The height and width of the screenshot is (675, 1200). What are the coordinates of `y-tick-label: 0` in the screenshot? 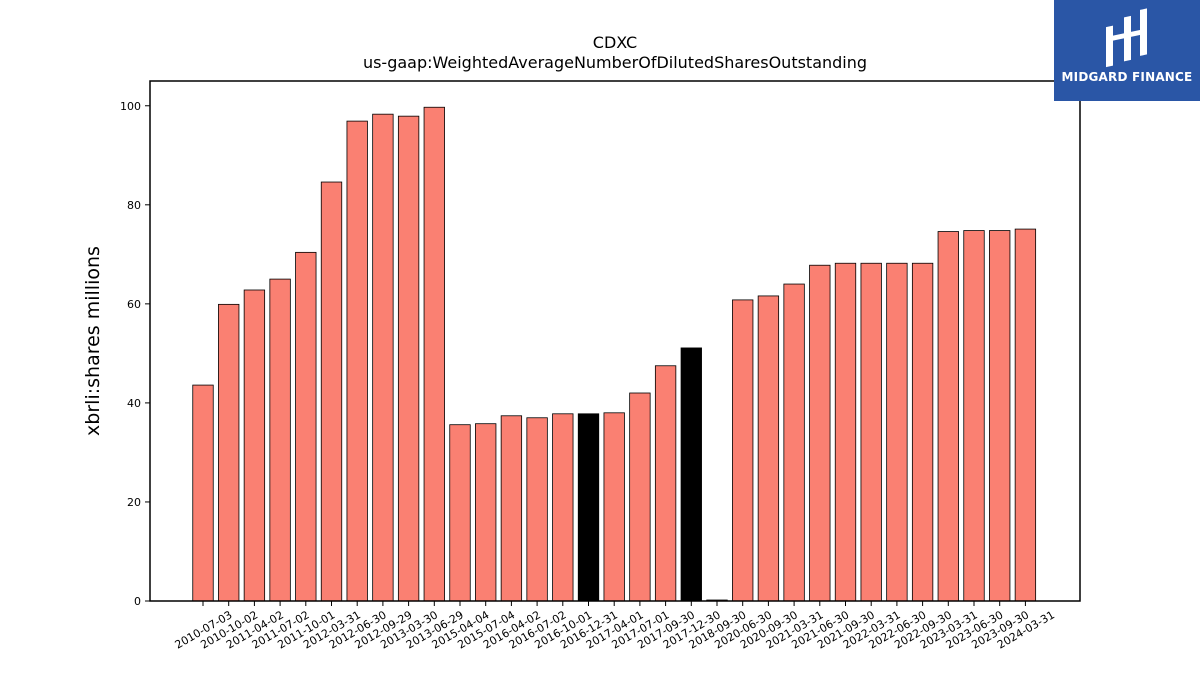 It's located at (137, 601).